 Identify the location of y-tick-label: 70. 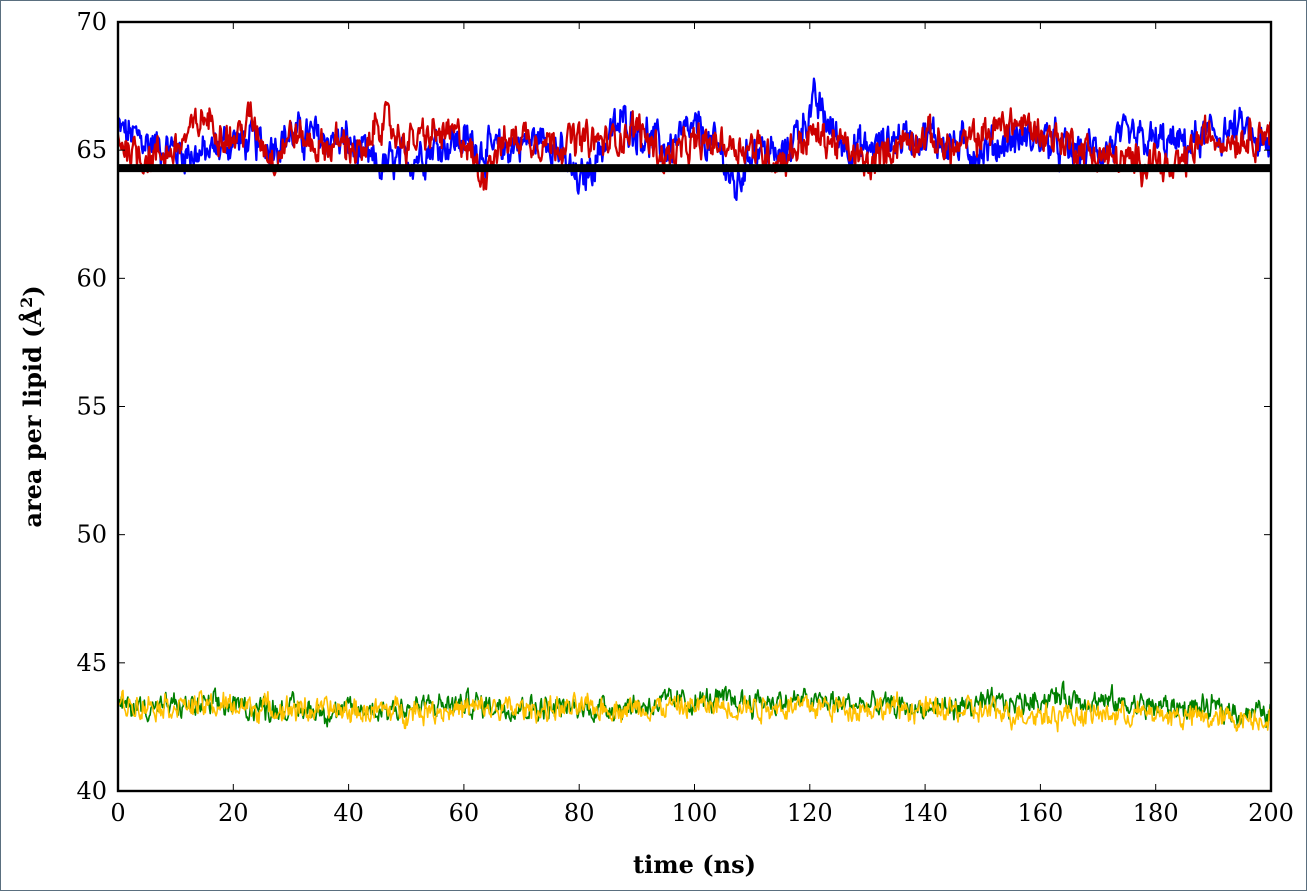
(91, 22).